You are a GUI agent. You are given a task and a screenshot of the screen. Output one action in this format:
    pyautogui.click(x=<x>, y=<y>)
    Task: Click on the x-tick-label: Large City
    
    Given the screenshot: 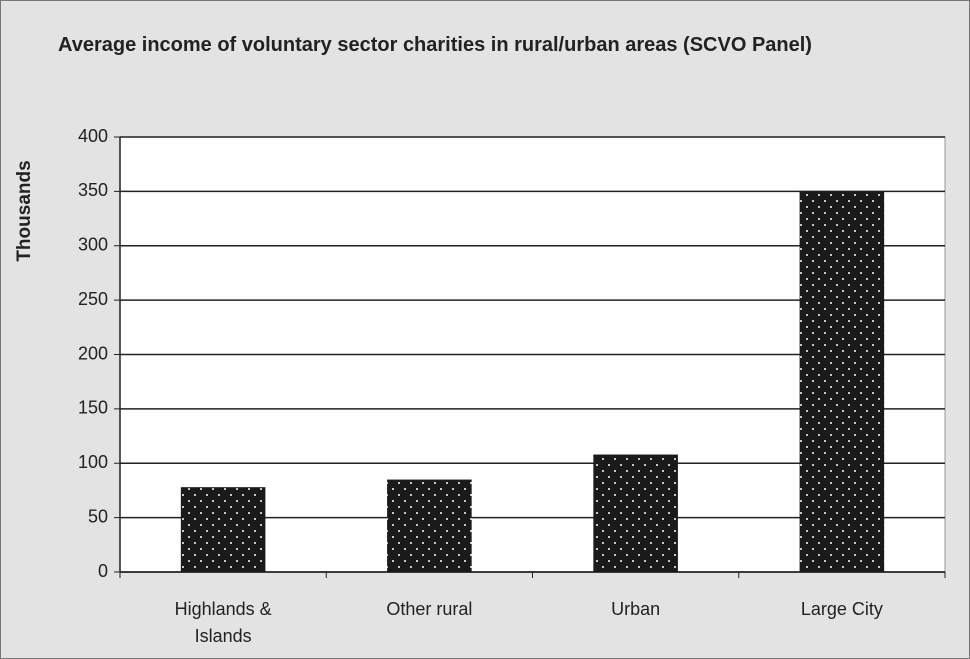 What is the action you would take?
    pyautogui.click(x=841, y=609)
    